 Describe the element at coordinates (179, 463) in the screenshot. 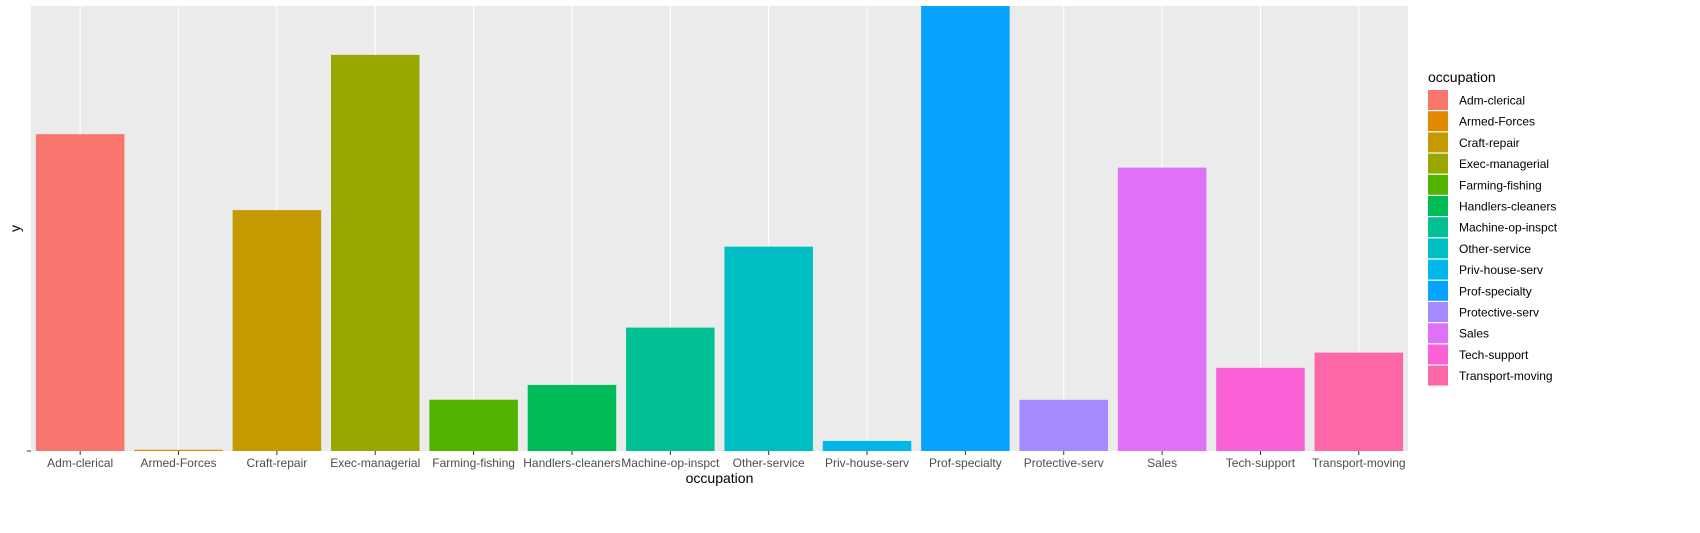

I see `x-tick-label: Armed-Forces` at that location.